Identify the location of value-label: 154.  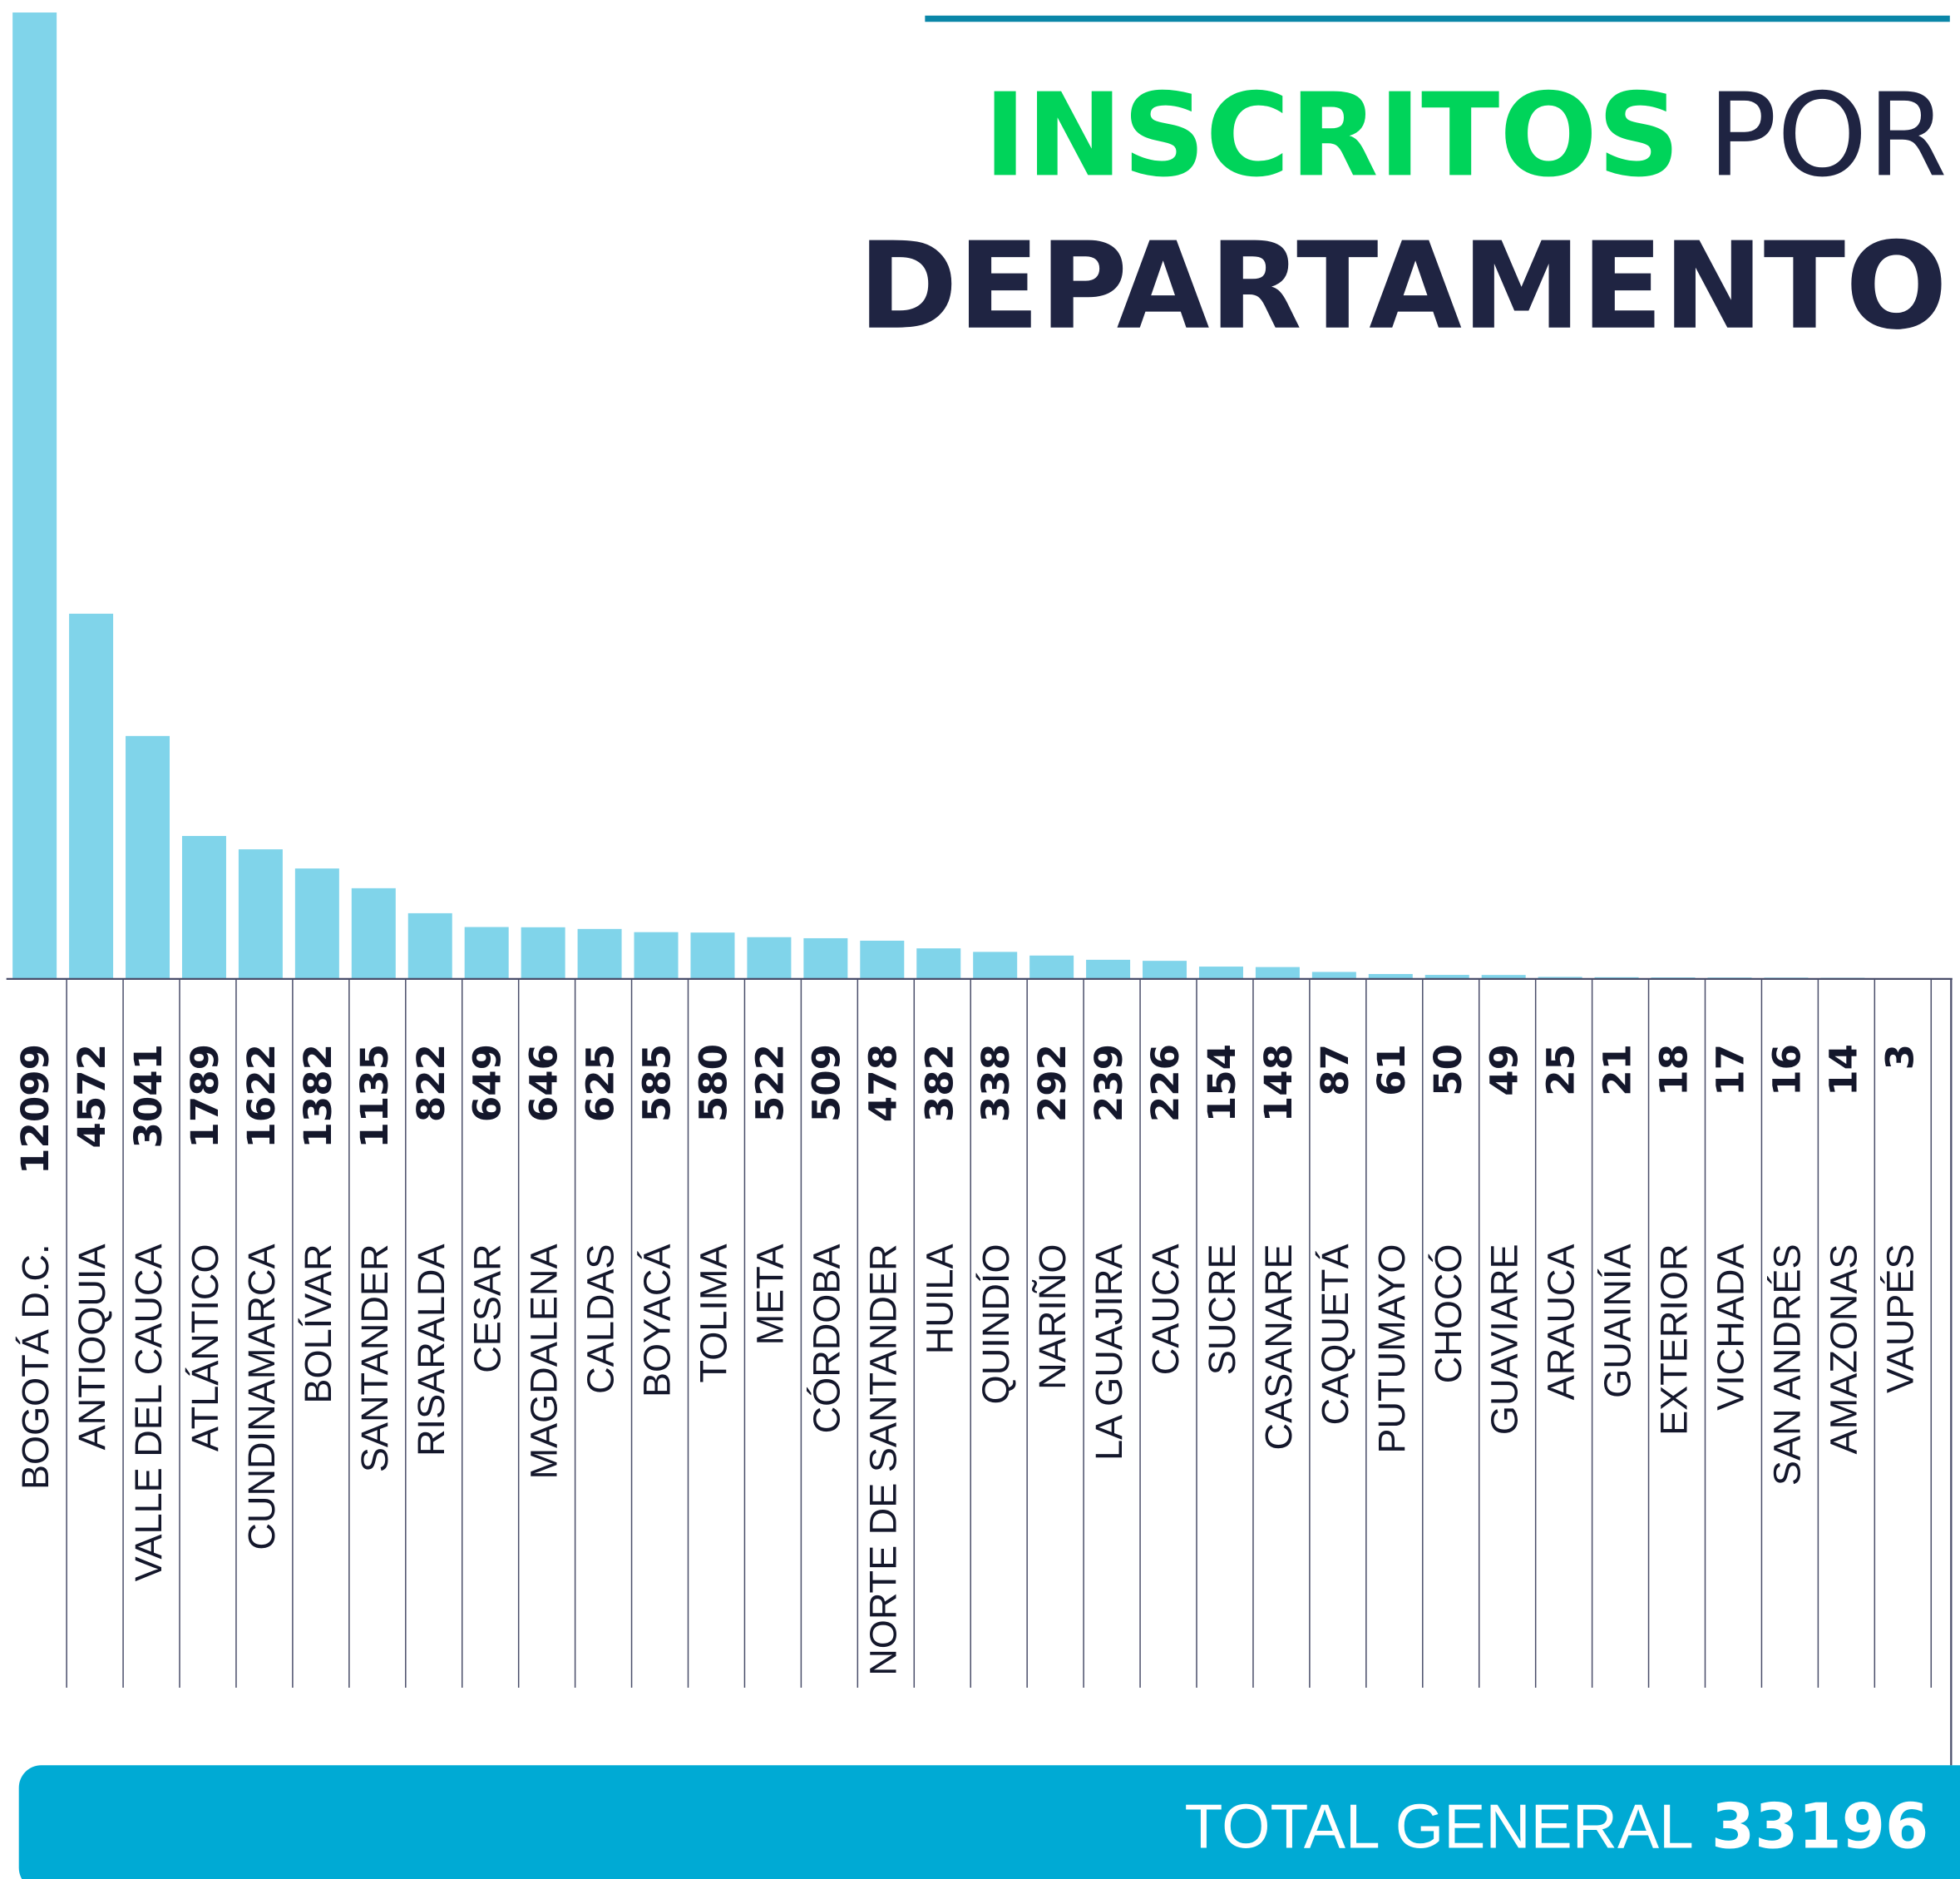
(1222, 1083).